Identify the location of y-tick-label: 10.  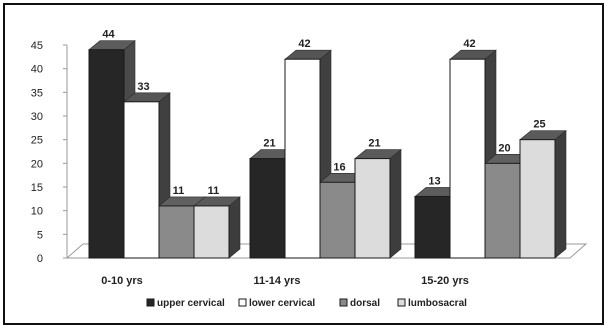
(37, 212).